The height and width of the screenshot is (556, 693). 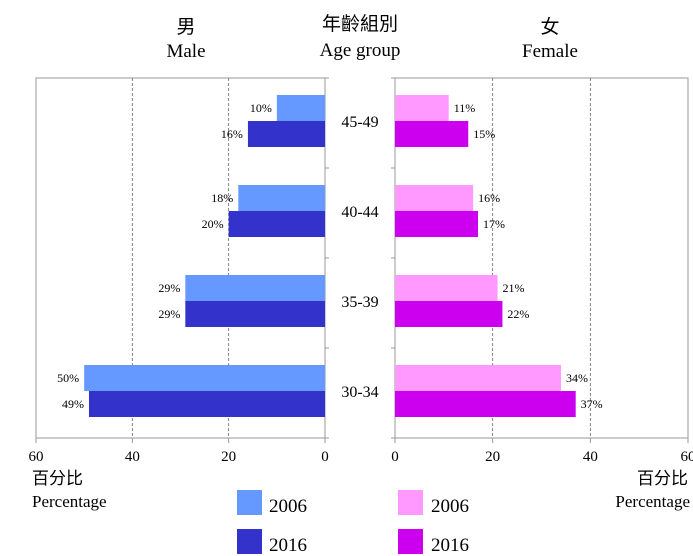 What do you see at coordinates (359, 302) in the screenshot?
I see `category-label-35-39: 35-39` at bounding box center [359, 302].